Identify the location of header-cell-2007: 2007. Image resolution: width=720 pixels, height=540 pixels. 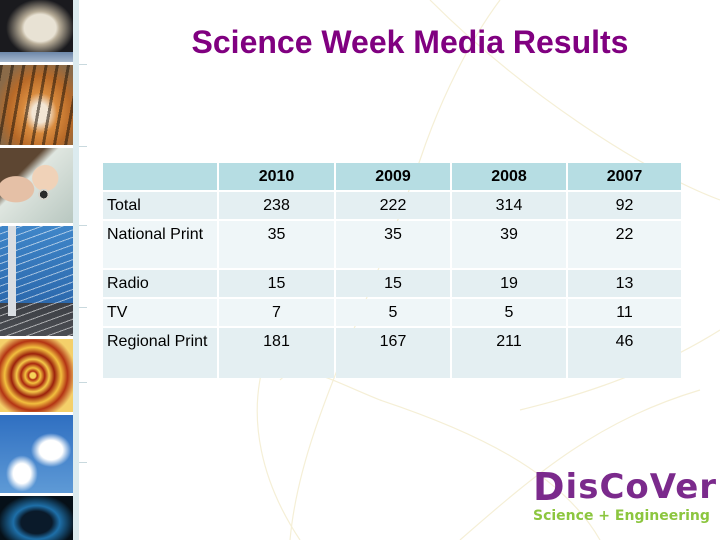
(624, 176).